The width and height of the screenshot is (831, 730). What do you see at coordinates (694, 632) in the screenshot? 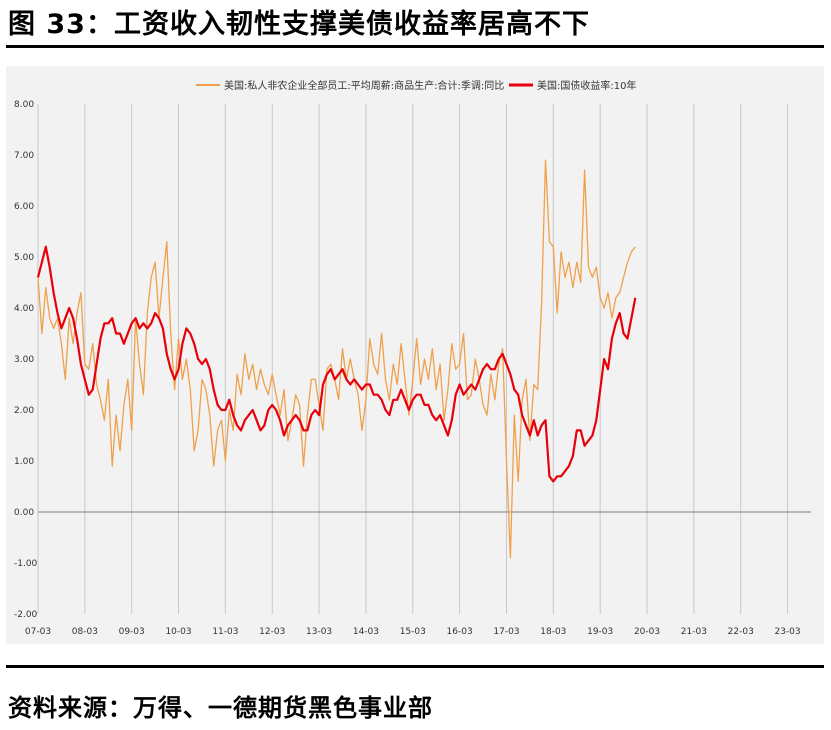
I see `x-tick-label: 21-03` at bounding box center [694, 632].